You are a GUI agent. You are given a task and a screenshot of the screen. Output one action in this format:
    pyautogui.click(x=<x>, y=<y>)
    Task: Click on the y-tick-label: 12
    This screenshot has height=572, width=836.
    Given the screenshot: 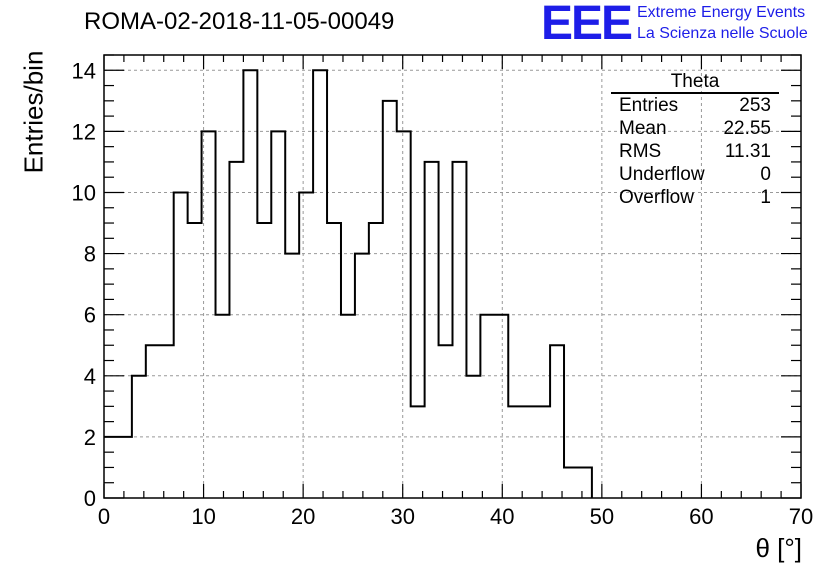 What is the action you would take?
    pyautogui.click(x=84, y=131)
    